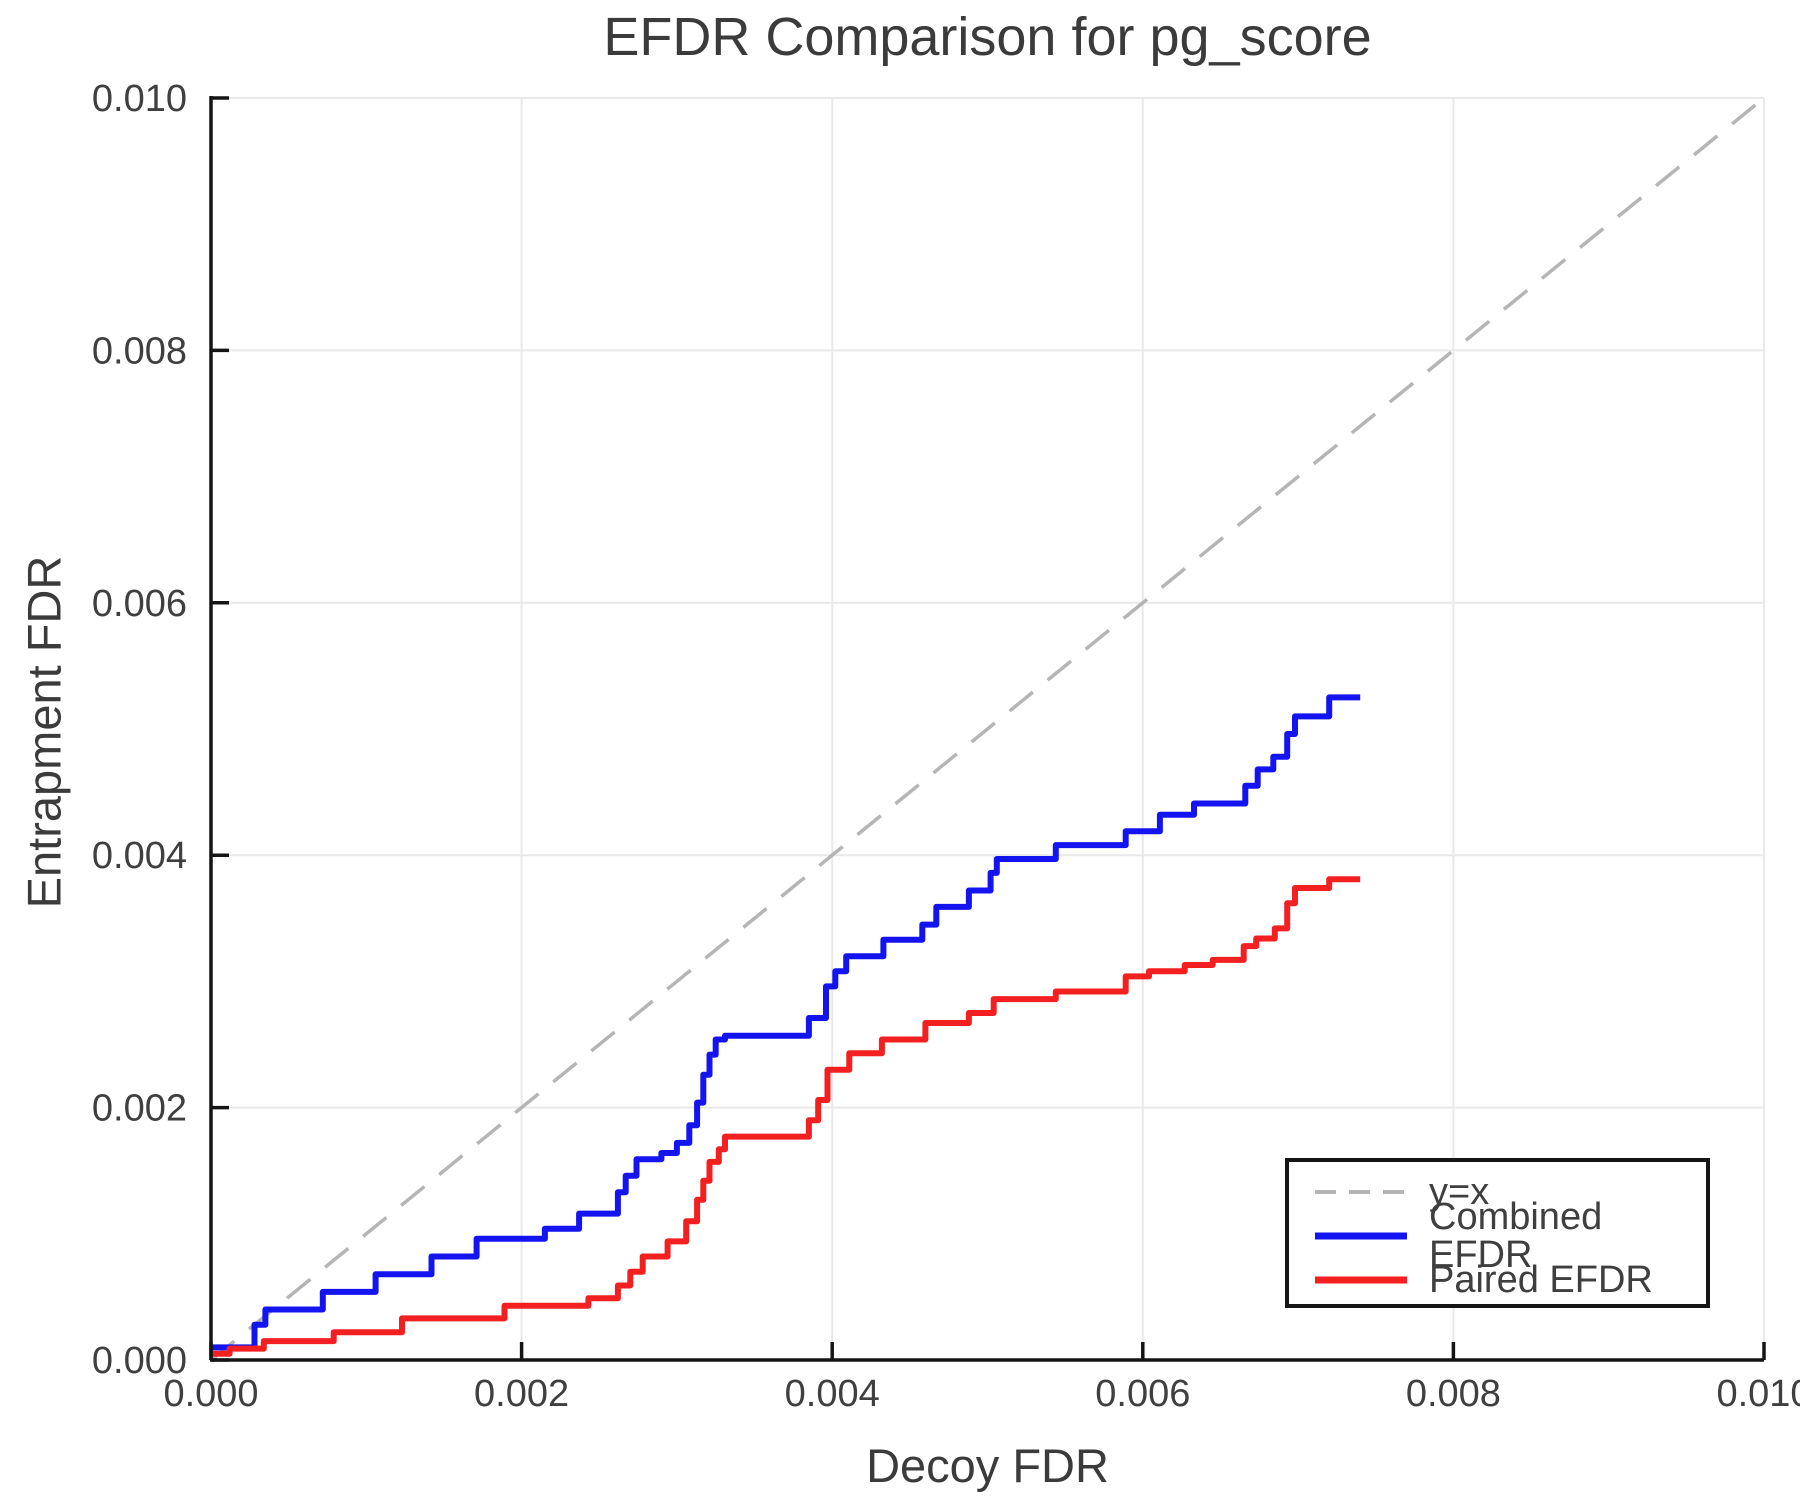  What do you see at coordinates (139, 856) in the screenshot?
I see `y-tick-label: 0.004` at bounding box center [139, 856].